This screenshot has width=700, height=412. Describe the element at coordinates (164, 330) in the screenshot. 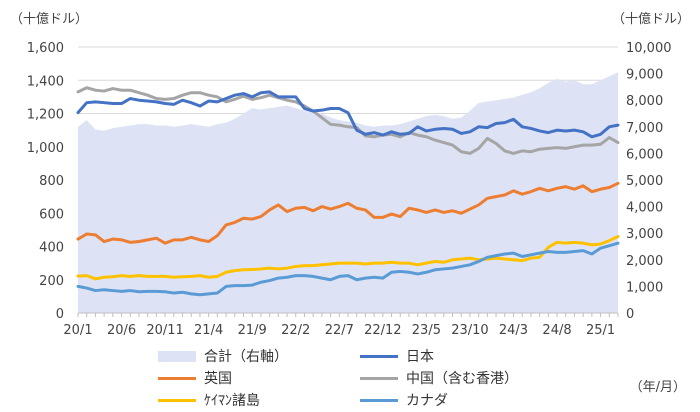

I see `x-tick-label: 20/11` at that location.